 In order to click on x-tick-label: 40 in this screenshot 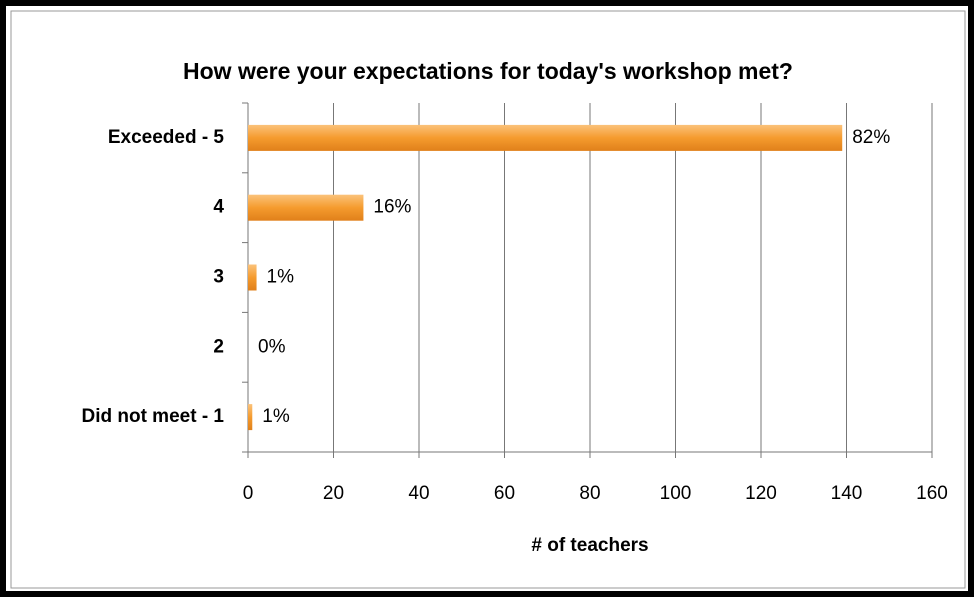, I will do `click(418, 493)`.